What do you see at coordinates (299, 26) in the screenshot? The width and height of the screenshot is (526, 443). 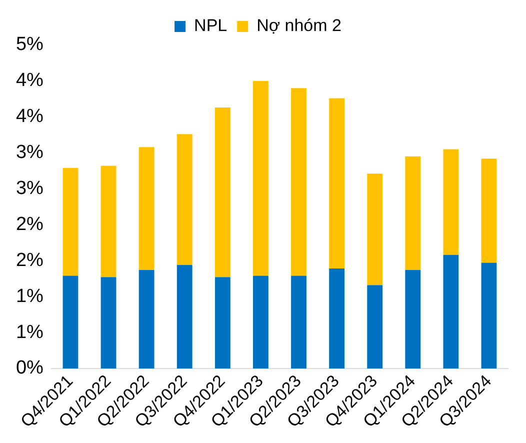 I see `legend-label: Nợ nhóm 2` at bounding box center [299, 26].